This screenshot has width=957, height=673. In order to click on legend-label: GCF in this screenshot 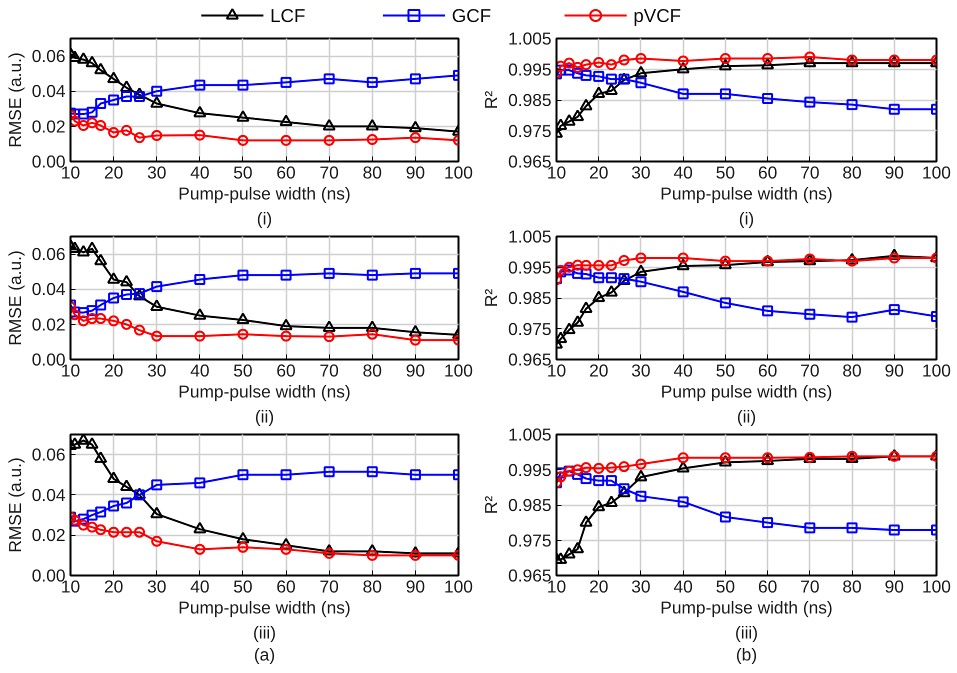, I will do `click(472, 15)`.